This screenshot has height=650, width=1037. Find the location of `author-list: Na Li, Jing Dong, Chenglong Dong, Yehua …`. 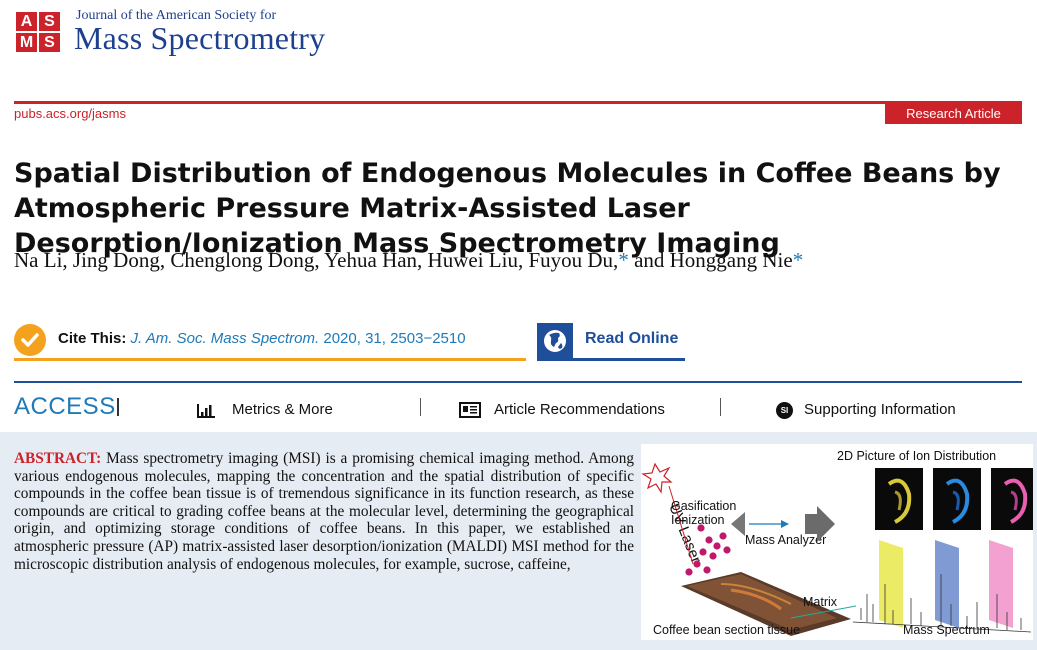

author-list: Na Li, Jing Dong, Chenglong Dong, Yehua … is located at coordinates (408, 260).